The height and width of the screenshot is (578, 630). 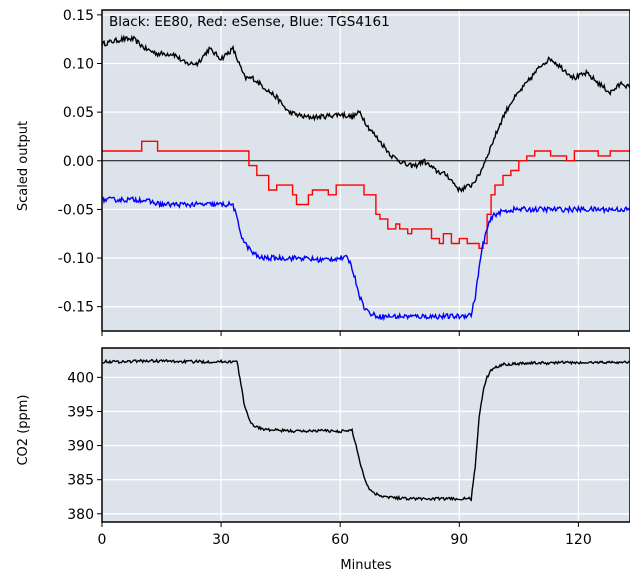 I want to click on top-y-axis-label: Scaled output, so click(x=23, y=166).